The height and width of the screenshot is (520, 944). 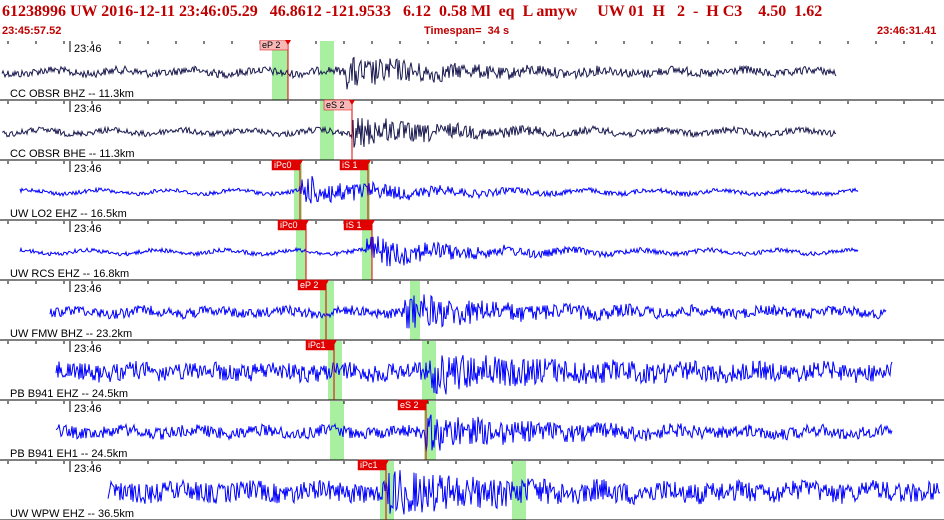 I want to click on trace-row: 23:46 iPc0 iS 1 UW RCS EHZ -- 16.8km, so click(x=472, y=250).